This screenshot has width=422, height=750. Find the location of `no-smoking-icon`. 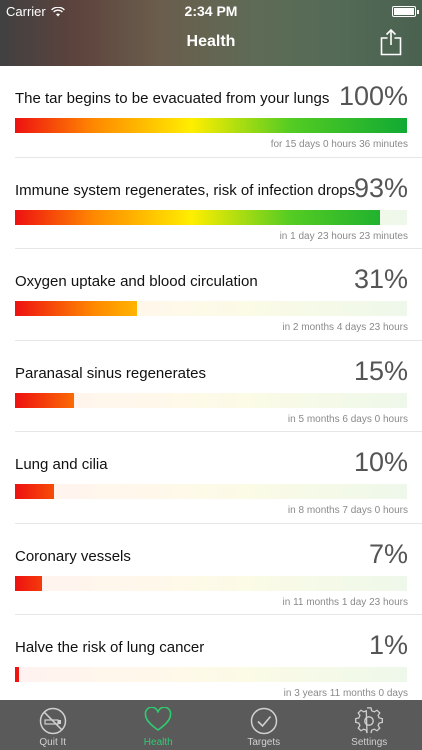

no-smoking-icon is located at coordinates (52, 721).